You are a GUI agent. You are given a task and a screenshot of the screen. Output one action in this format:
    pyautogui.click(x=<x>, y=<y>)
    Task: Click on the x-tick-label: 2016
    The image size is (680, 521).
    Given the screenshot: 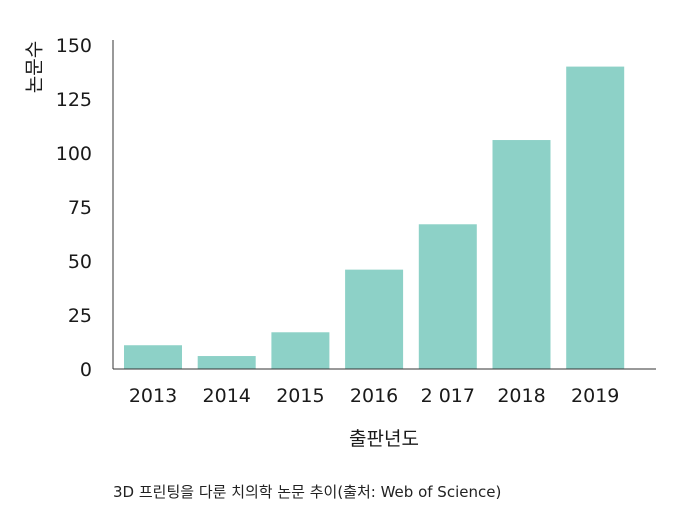 What is the action you would take?
    pyautogui.click(x=374, y=396)
    